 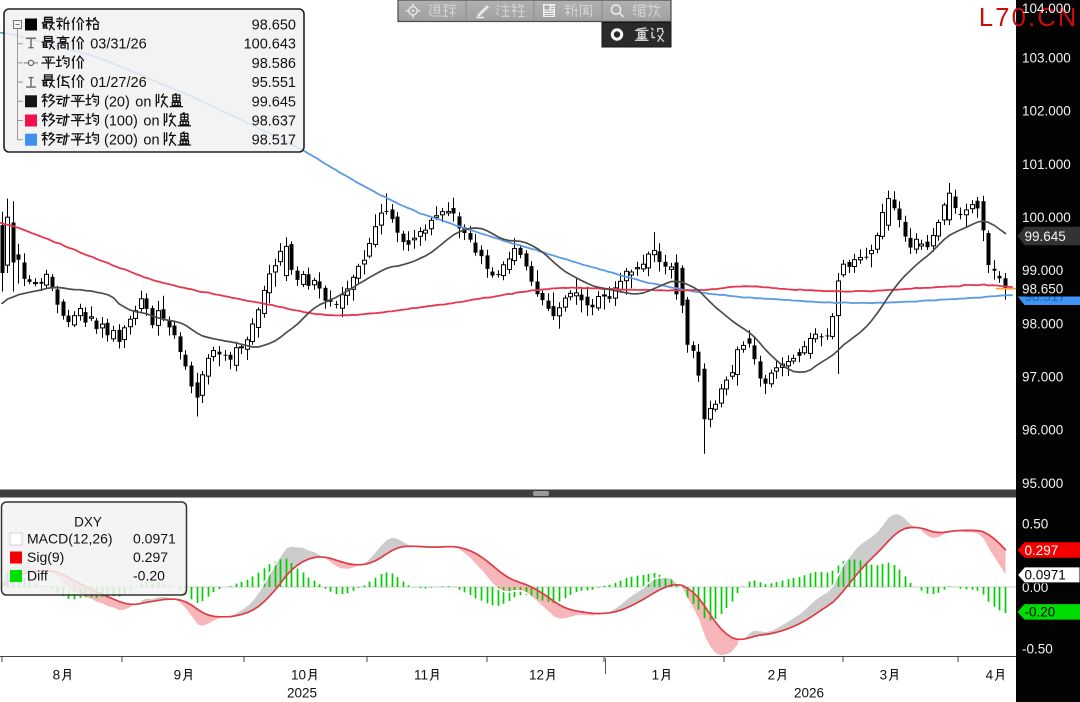 What do you see at coordinates (121, 141) in the screenshot?
I see `svg-text: (200)` at bounding box center [121, 141].